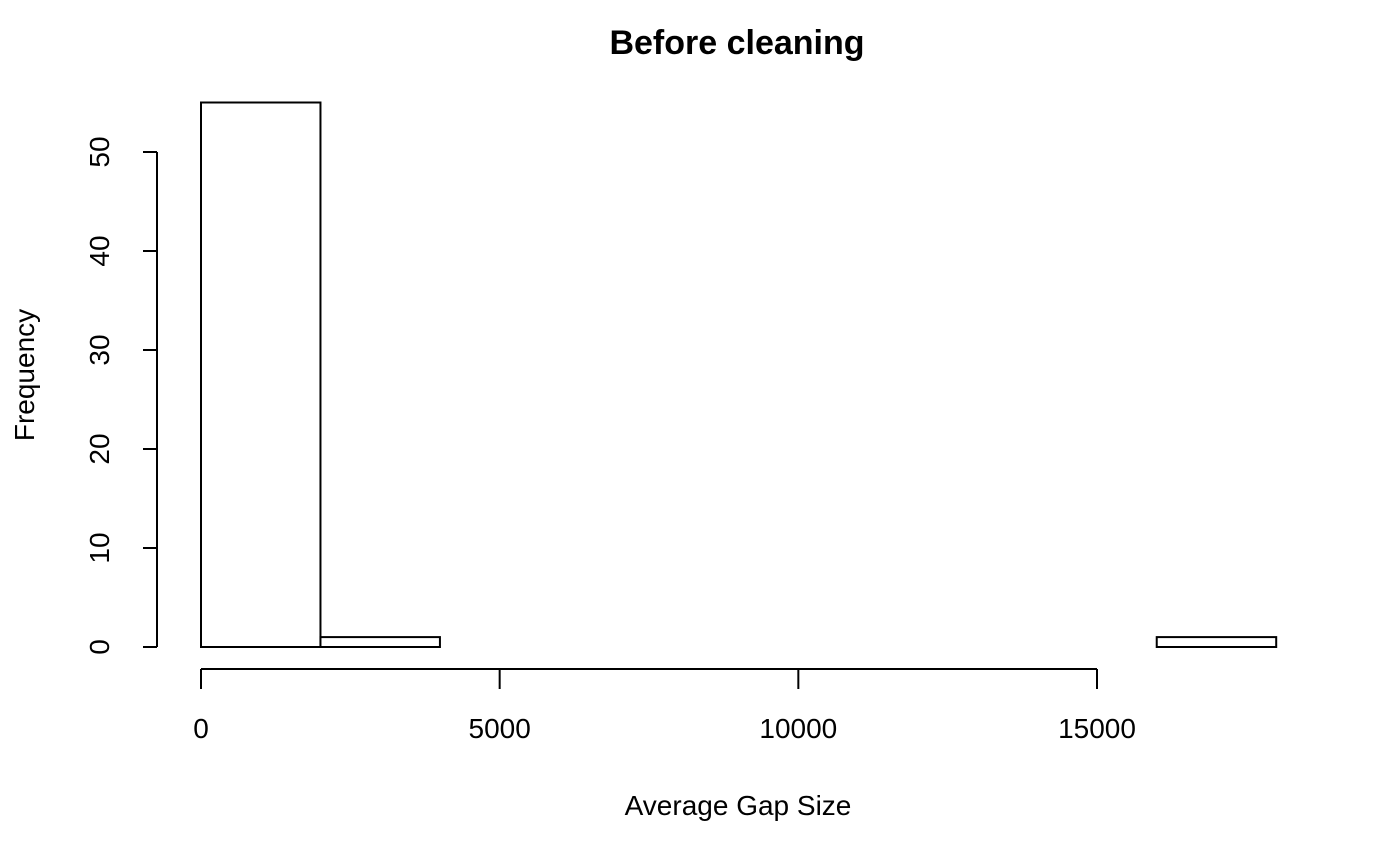 The width and height of the screenshot is (1400, 865). What do you see at coordinates (798, 728) in the screenshot?
I see `x-tick-label: 10000` at bounding box center [798, 728].